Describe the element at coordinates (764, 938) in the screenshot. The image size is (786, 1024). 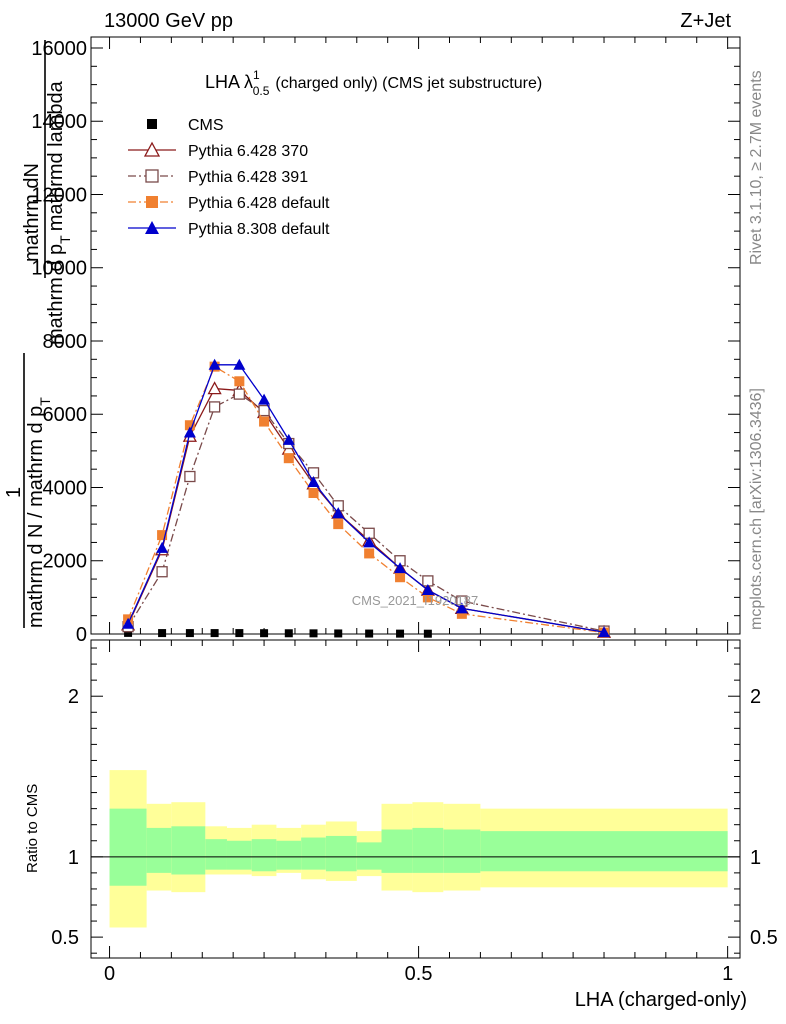
I see `y-tick-label-ratio-r-0: 0.5` at that location.